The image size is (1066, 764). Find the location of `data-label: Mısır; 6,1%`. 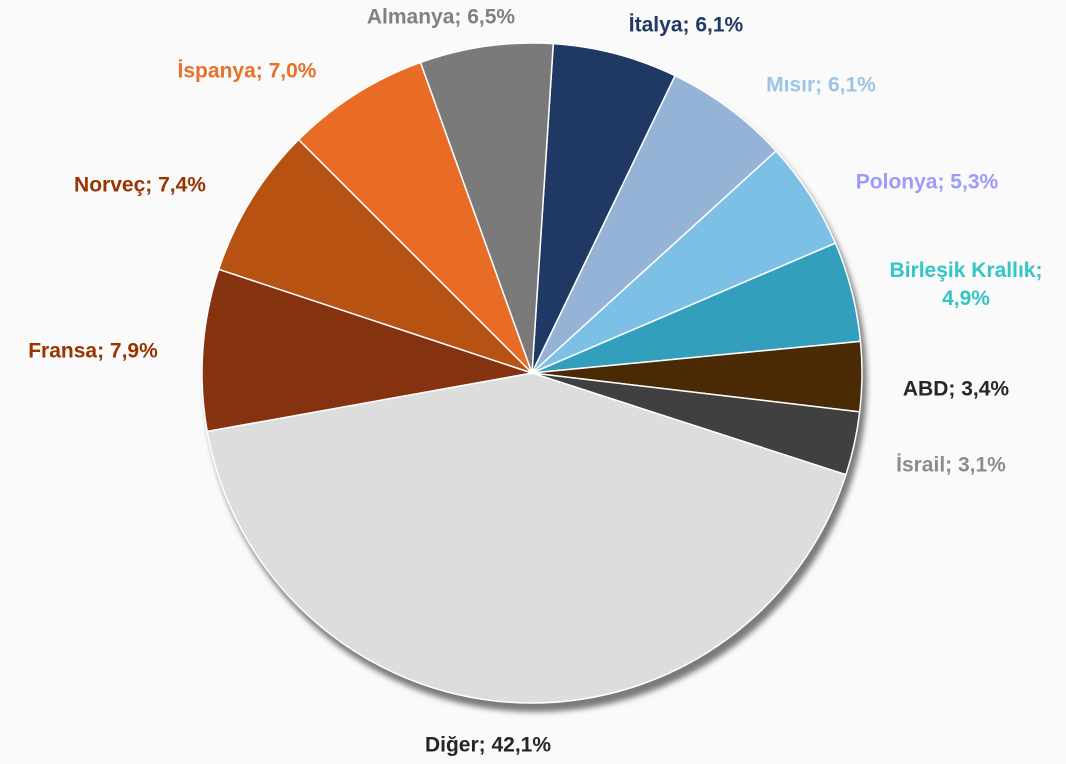

data-label: Mısır; 6,1% is located at coordinates (821, 85).